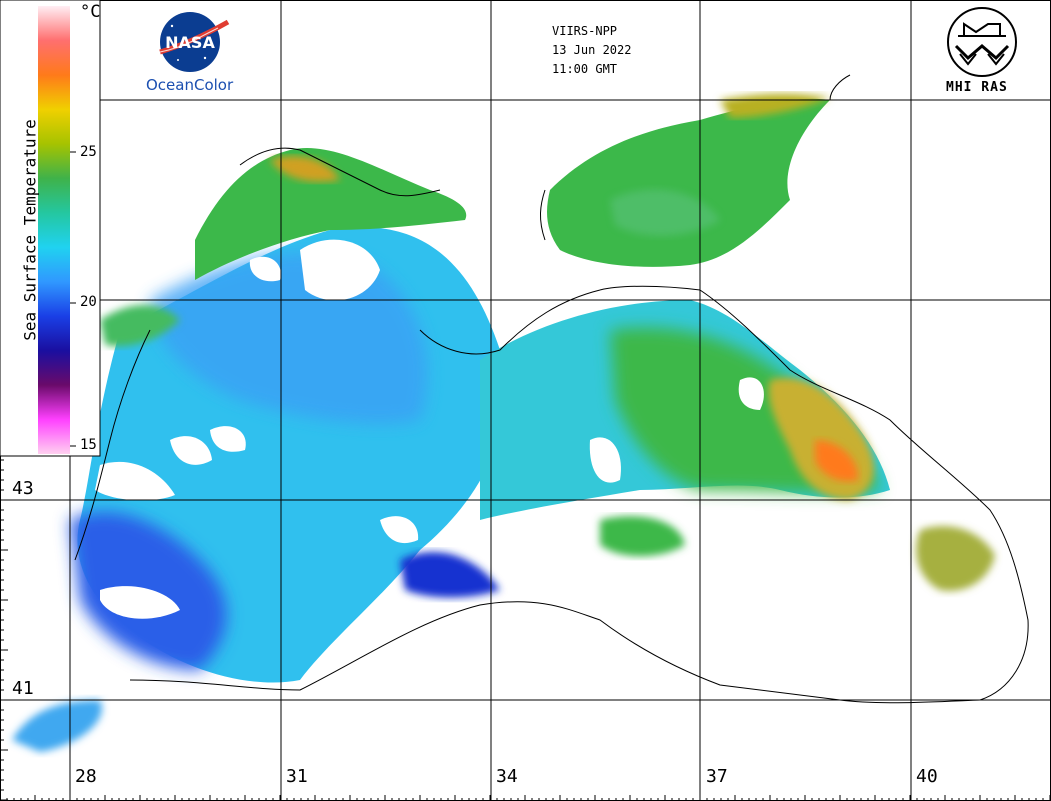 The image size is (1051, 801). Describe the element at coordinates (507, 776) in the screenshot. I see `lon-label-34: 34` at that location.